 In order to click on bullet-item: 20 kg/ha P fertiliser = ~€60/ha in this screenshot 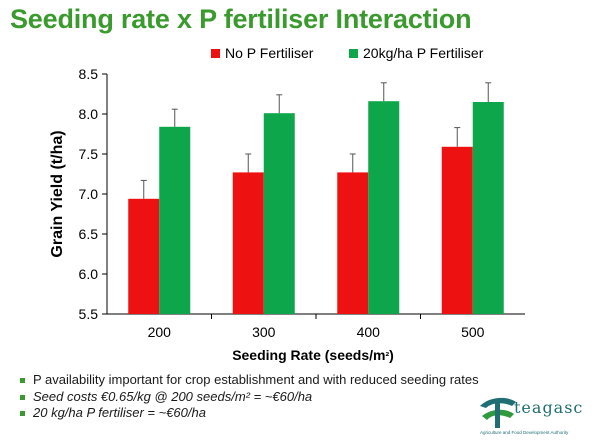, I will do `click(300, 413)`.